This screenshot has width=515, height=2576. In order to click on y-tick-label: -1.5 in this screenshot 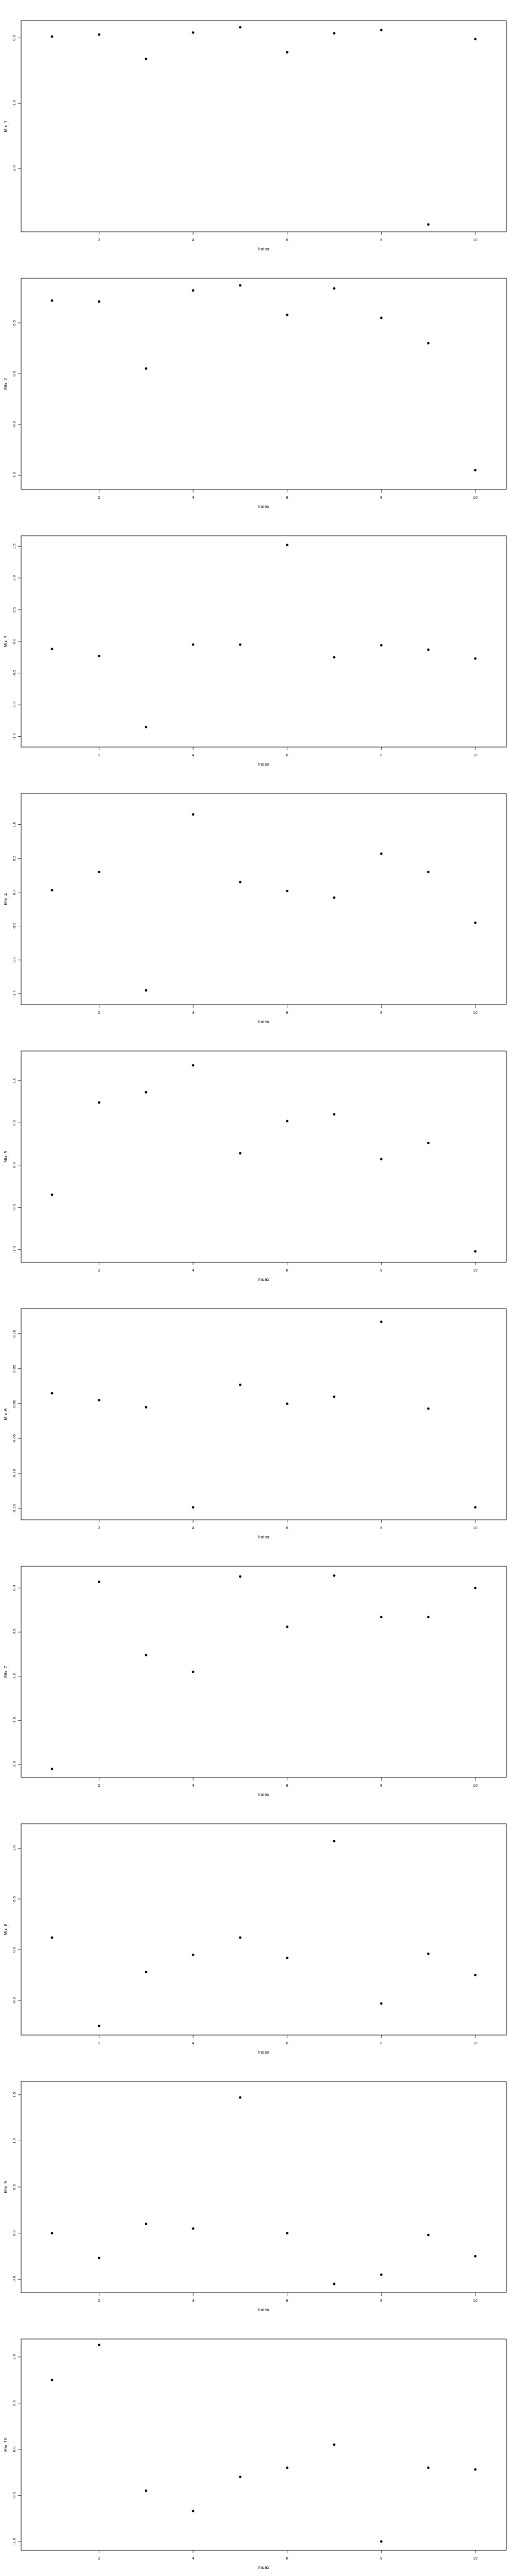, I will do `click(14, 736)`.